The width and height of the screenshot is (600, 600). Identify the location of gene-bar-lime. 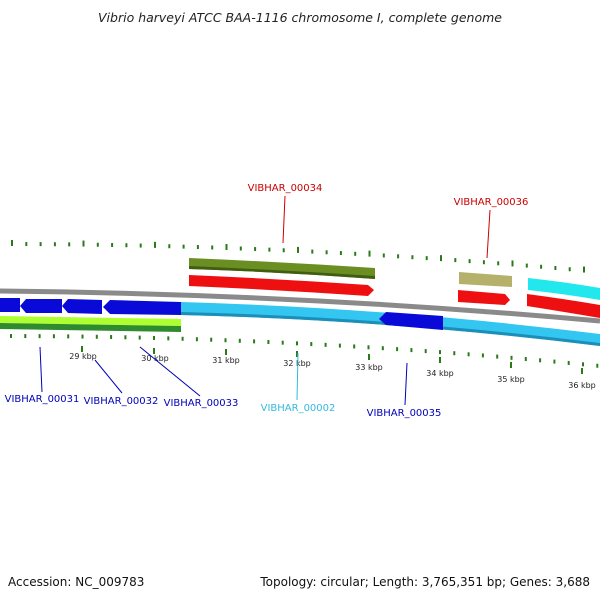
(90, 321).